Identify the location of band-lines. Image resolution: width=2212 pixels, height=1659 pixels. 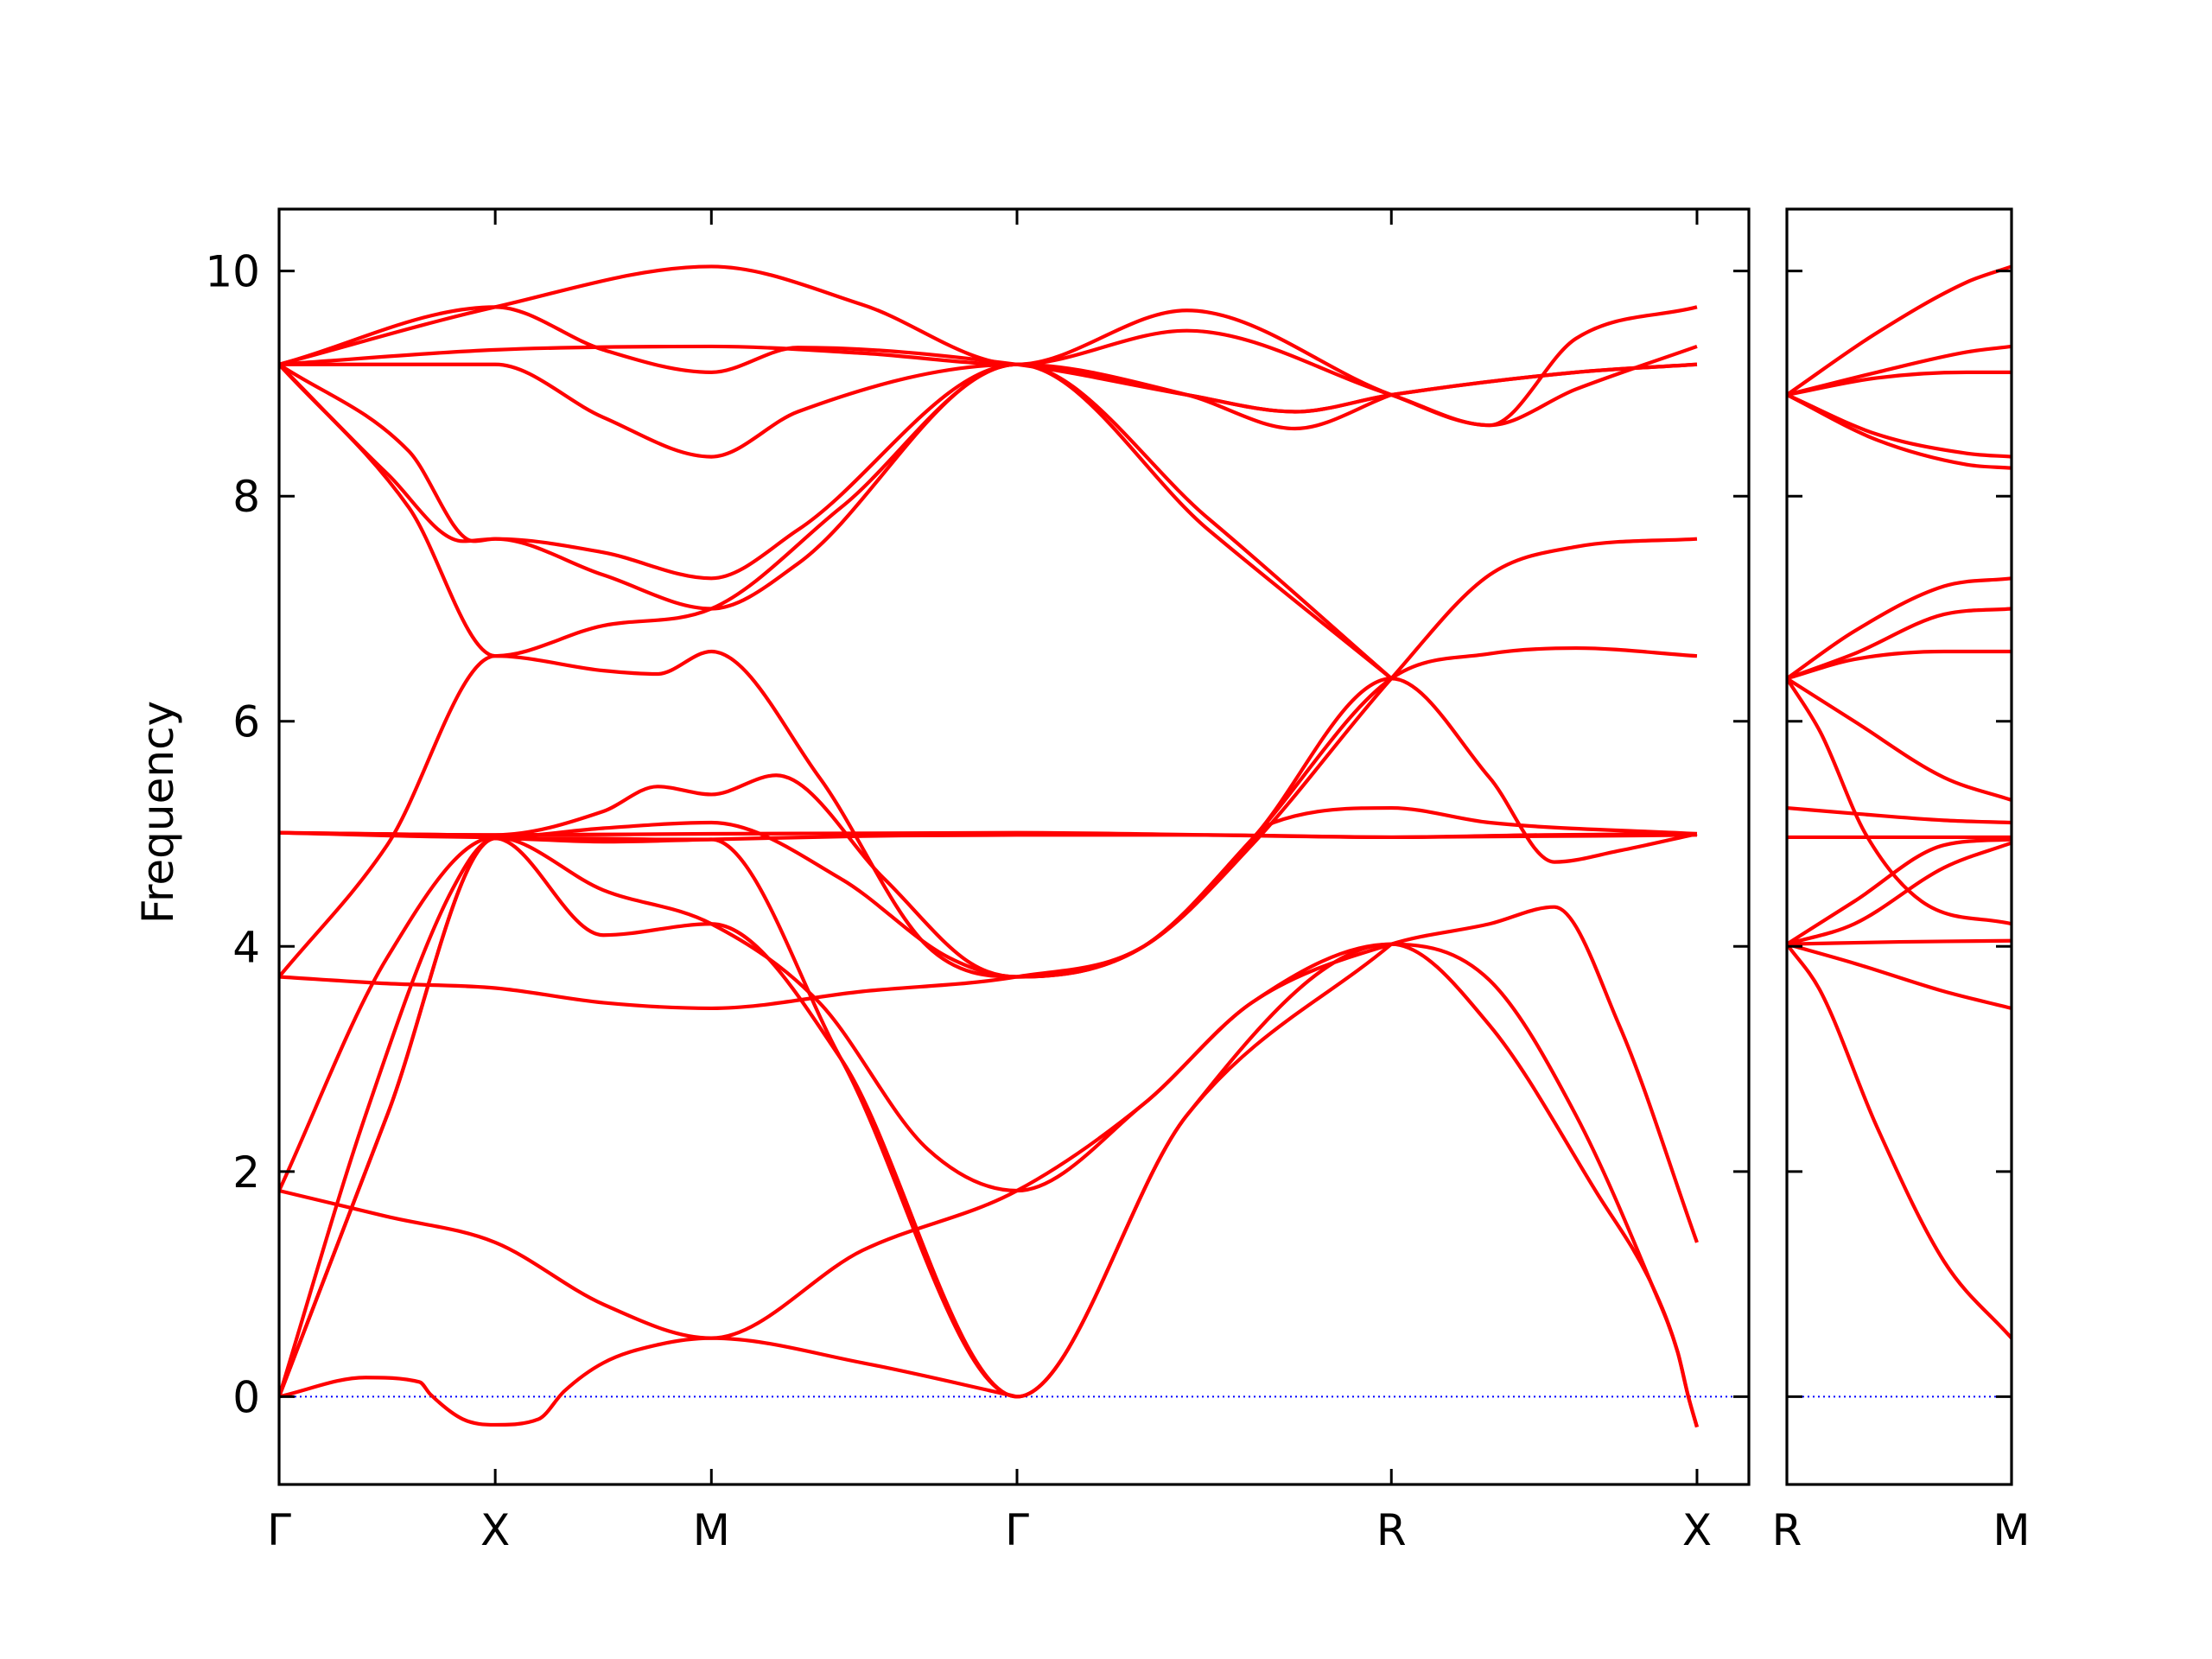
(1900, 802).